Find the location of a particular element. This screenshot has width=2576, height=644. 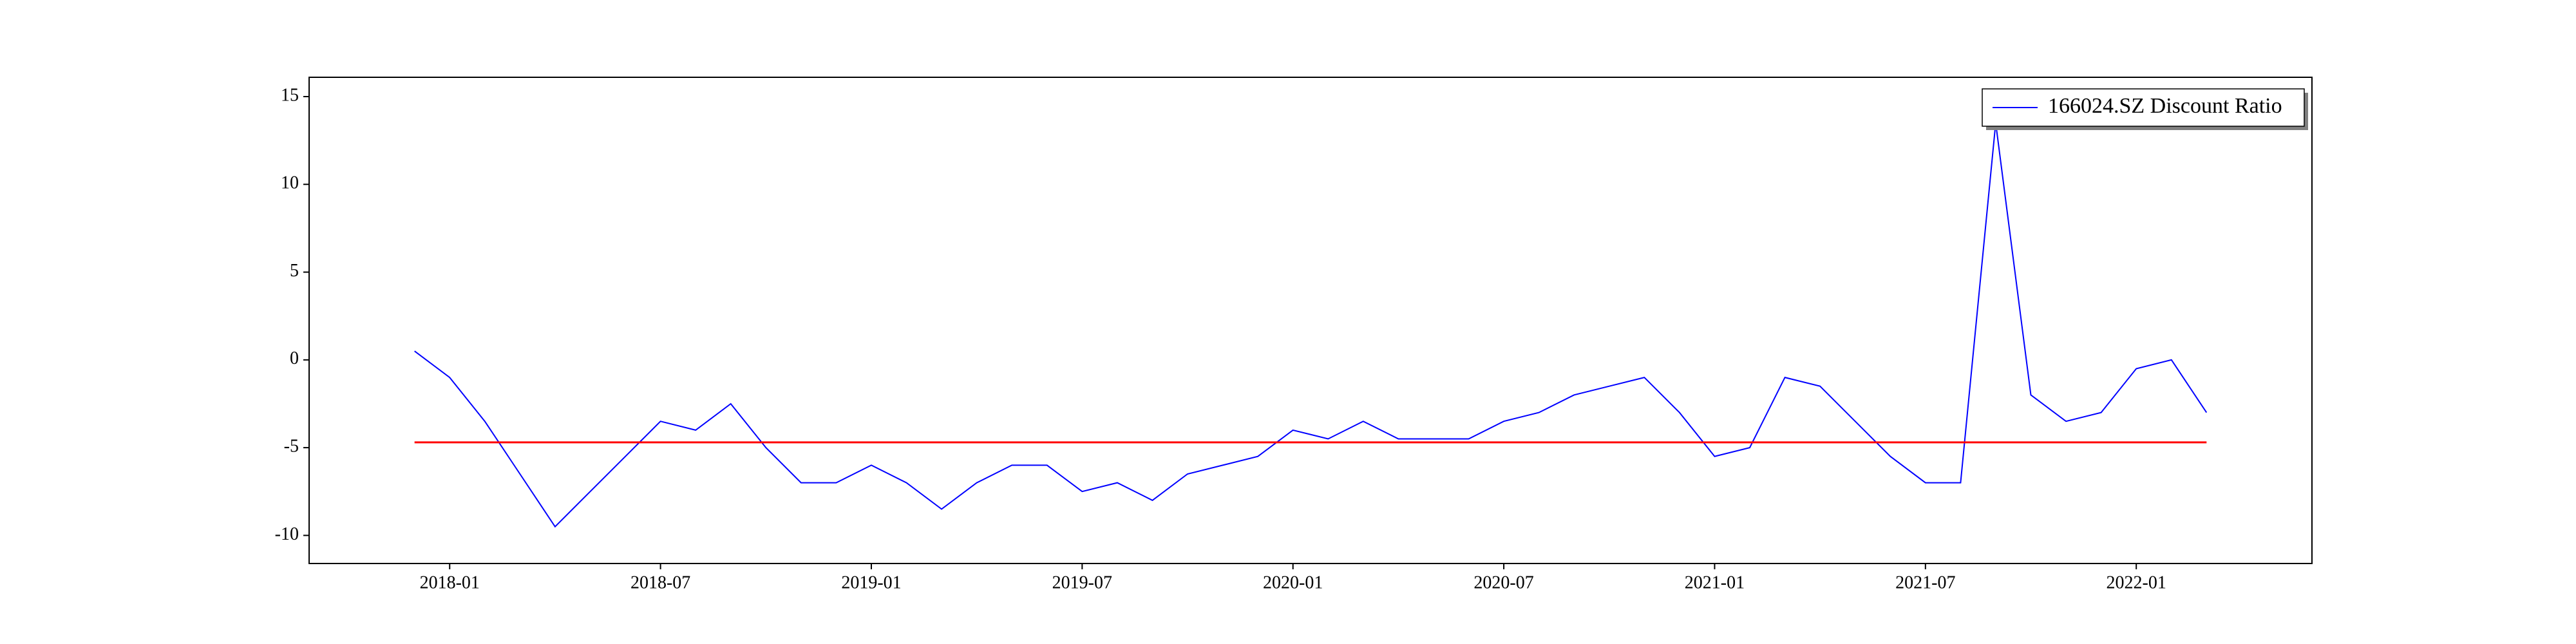

y-tick-label: -10 is located at coordinates (287, 534).